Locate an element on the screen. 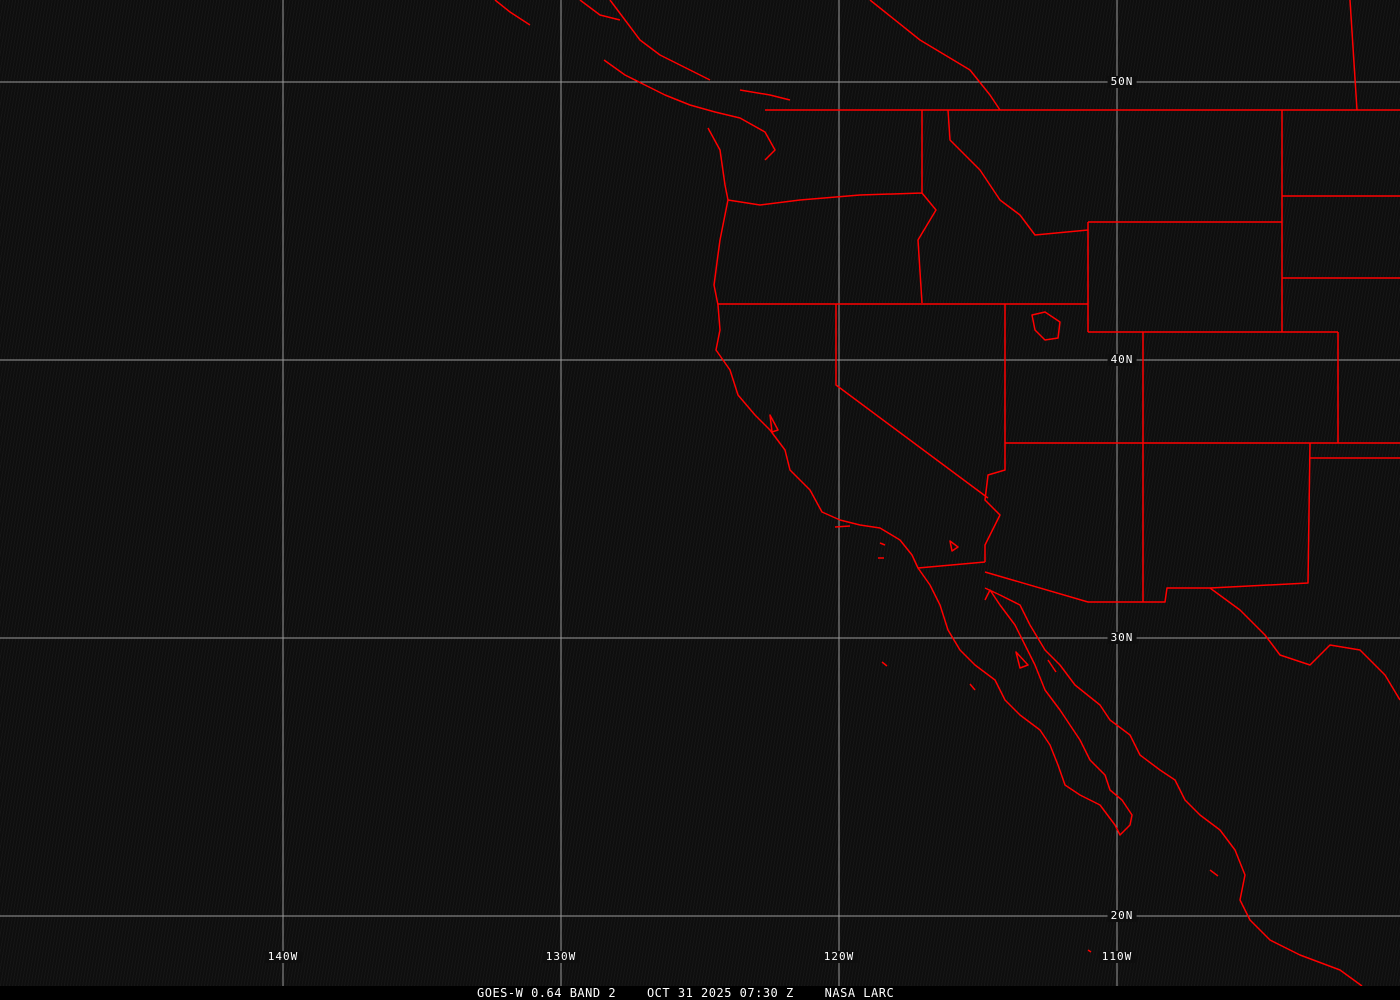  longitude-label: 140W is located at coordinates (283, 957).